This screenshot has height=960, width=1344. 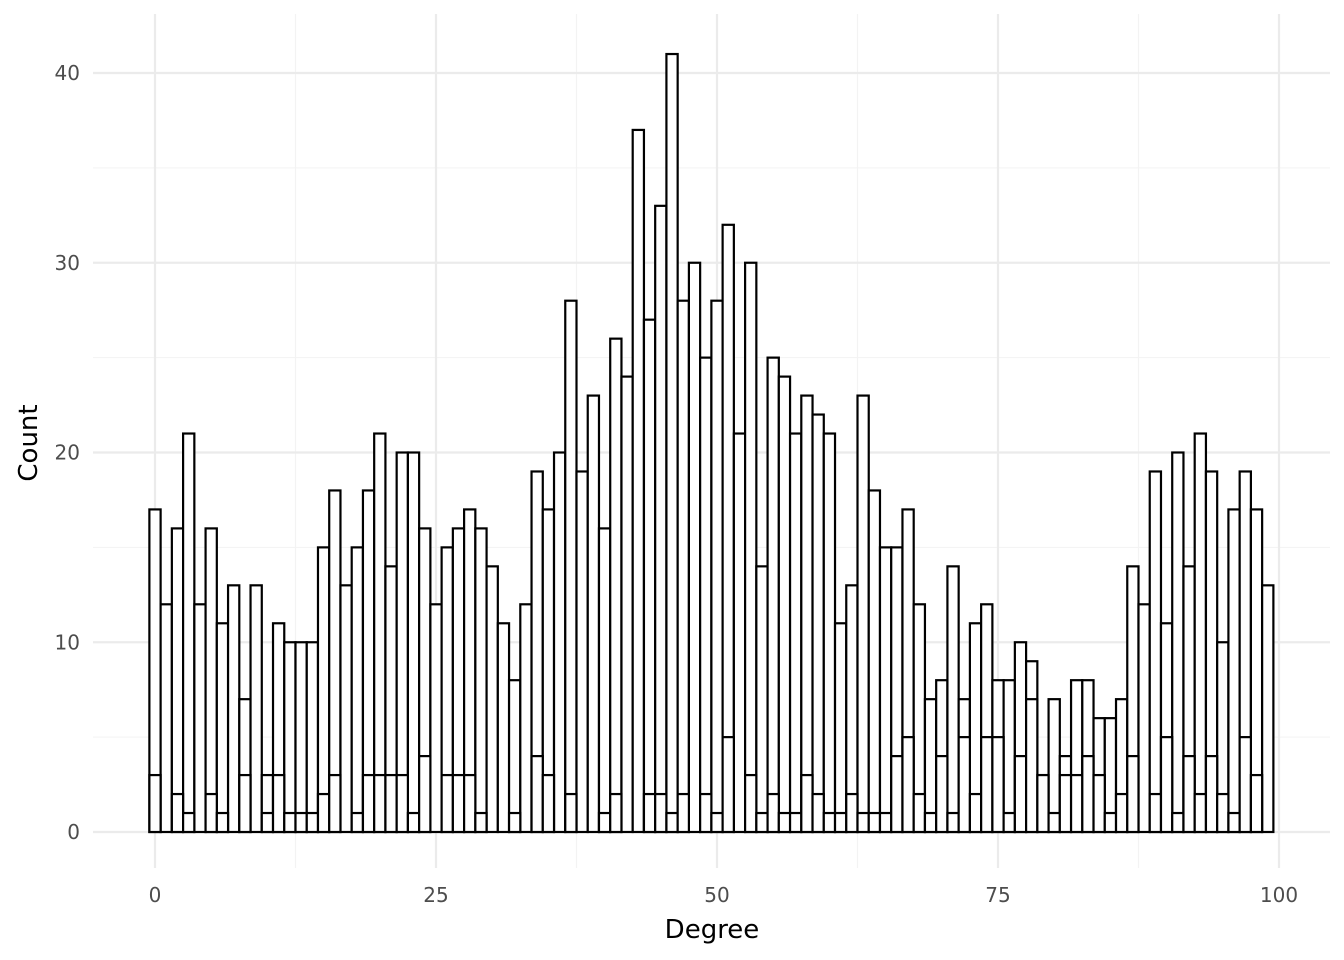 I want to click on y-tick-label: 20, so click(x=67, y=453).